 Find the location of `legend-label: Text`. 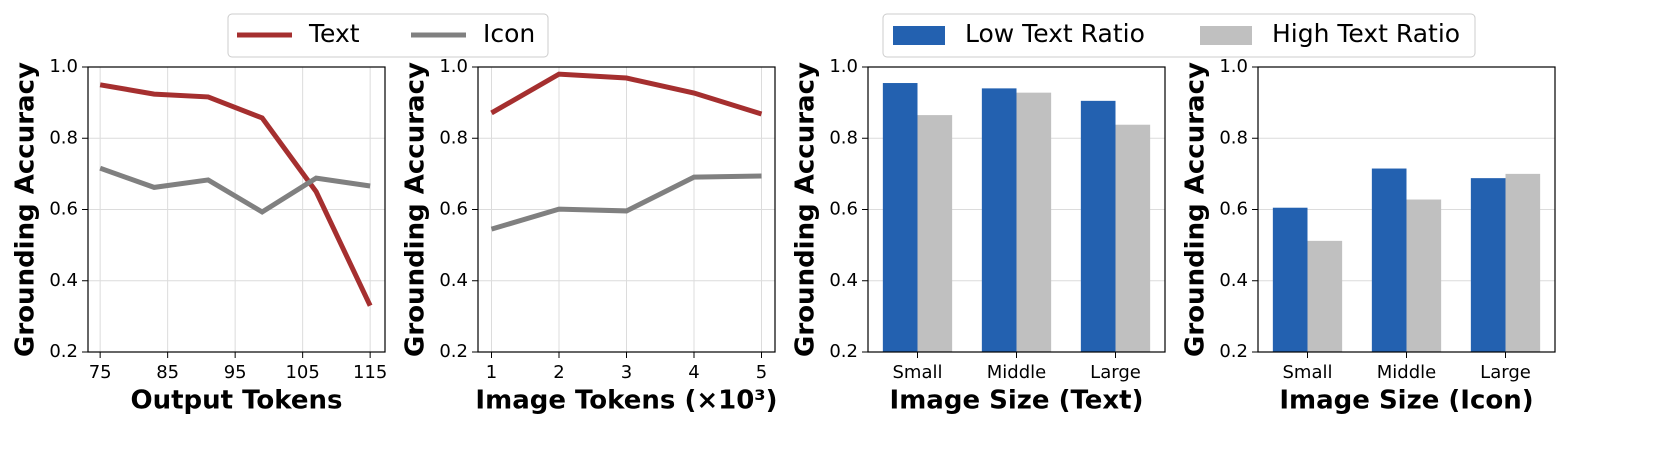

legend-label: Text is located at coordinates (334, 33).